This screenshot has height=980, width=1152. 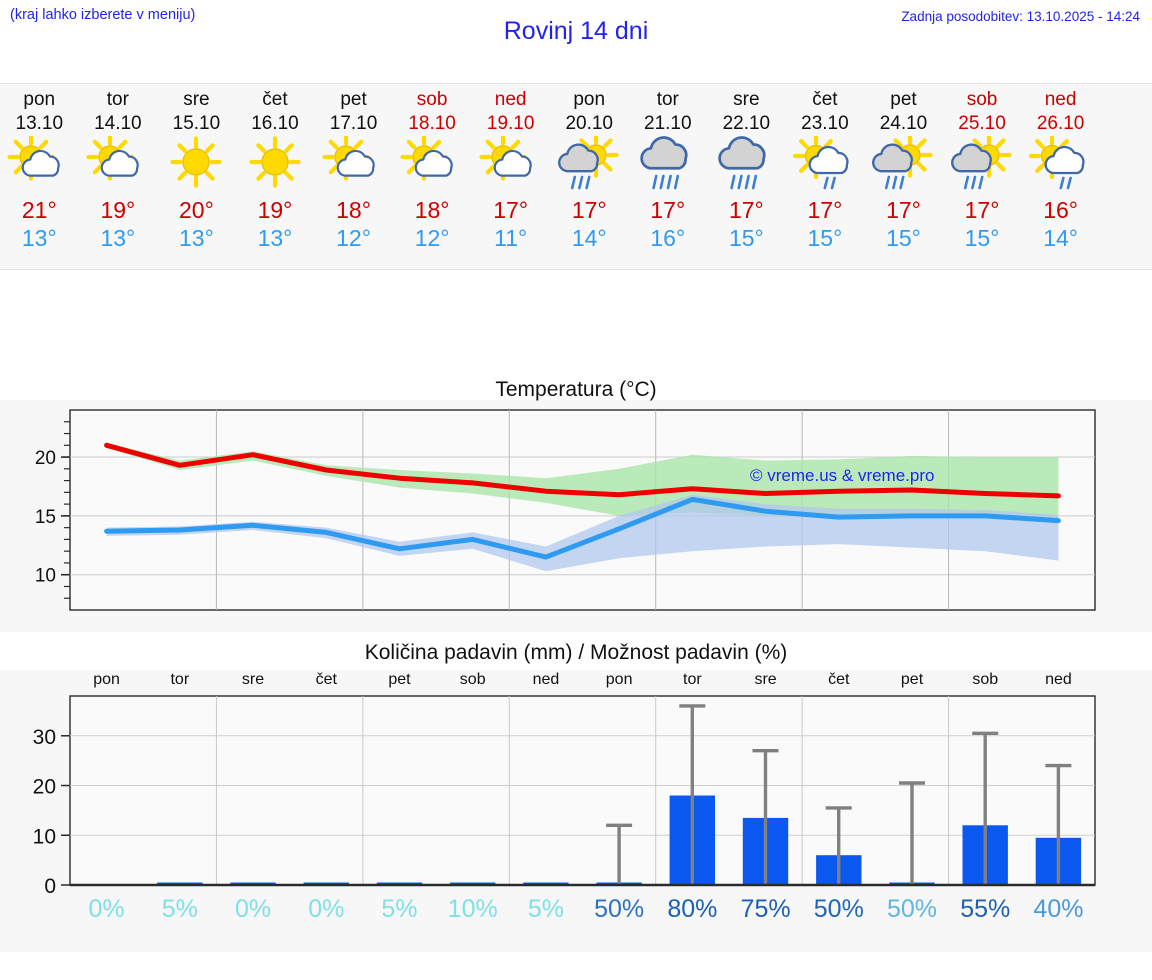 I want to click on day-min-temp: 15°, so click(x=903, y=238).